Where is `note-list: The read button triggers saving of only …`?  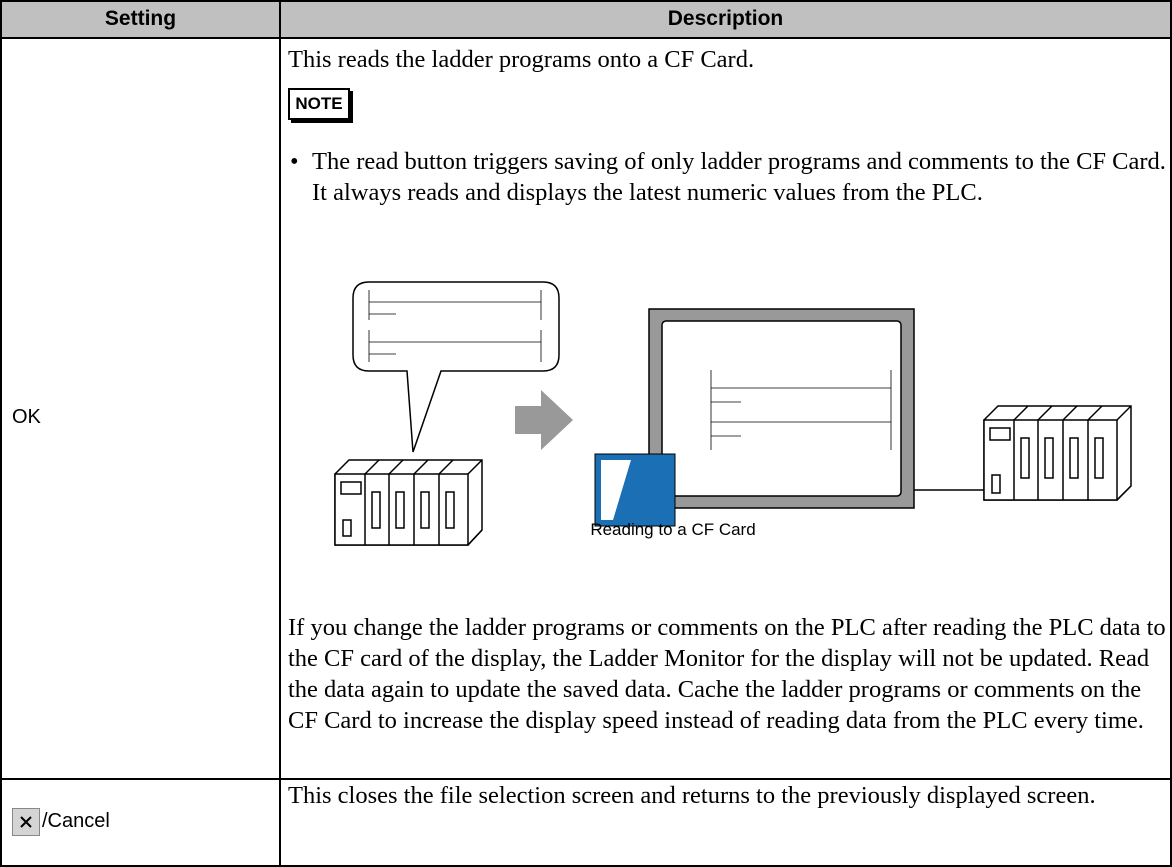 note-list: The read button triggers saving of only … is located at coordinates (730, 177).